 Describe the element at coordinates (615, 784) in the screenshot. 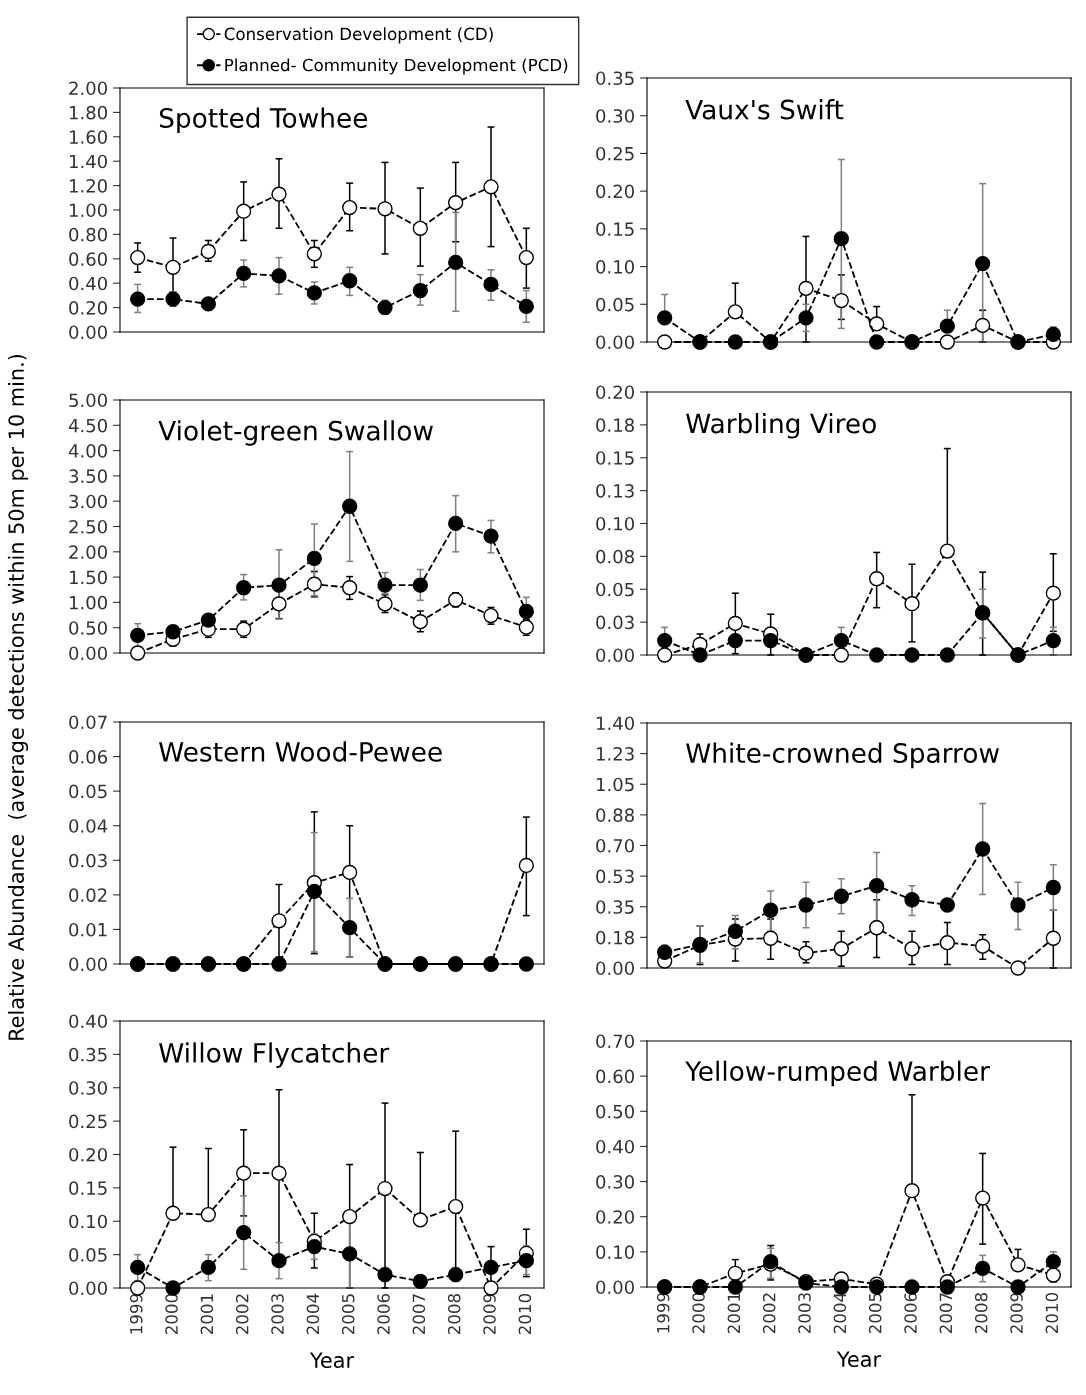

I see `y-tick-label: 1.05` at that location.